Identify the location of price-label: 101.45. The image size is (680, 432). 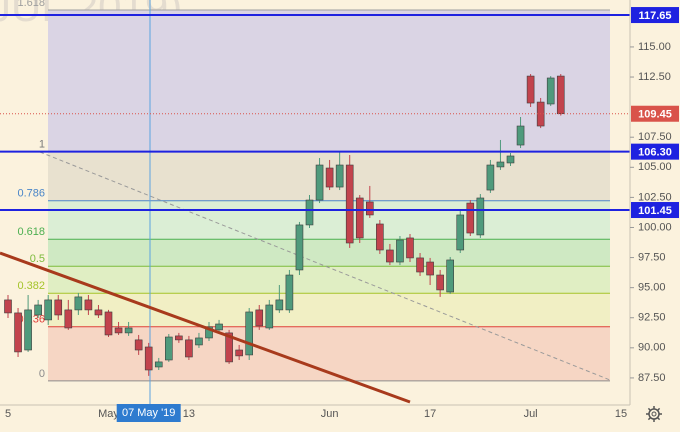
(655, 211).